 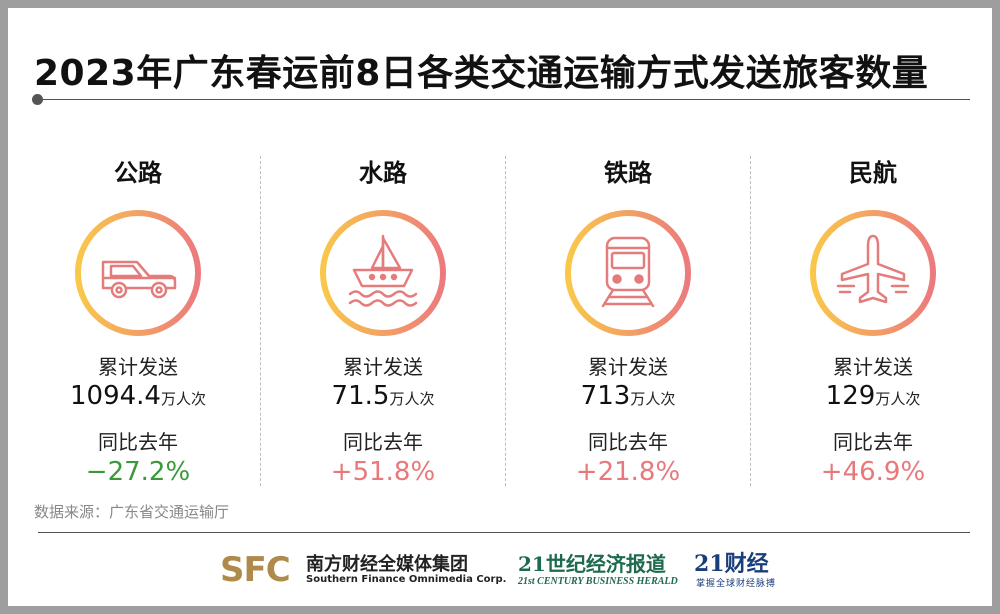 What do you see at coordinates (850, 396) in the screenshot?
I see `cumulative-number: 129` at bounding box center [850, 396].